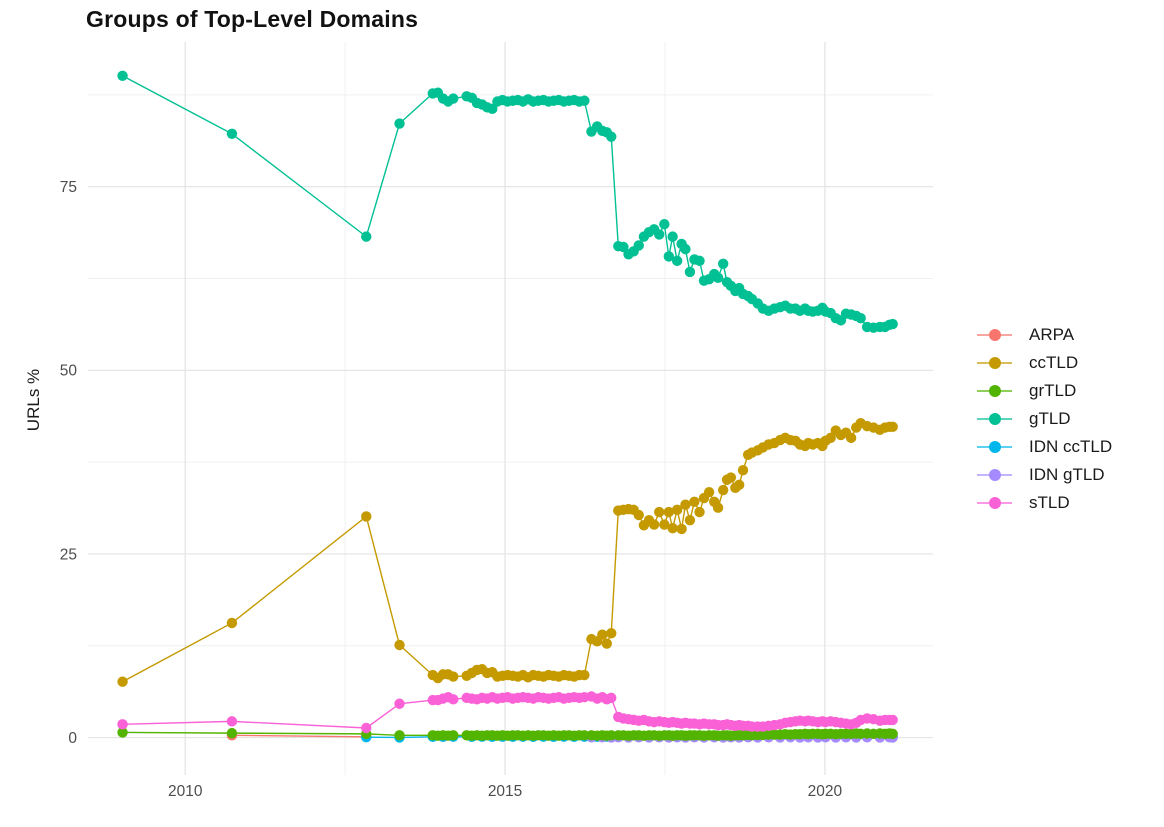  What do you see at coordinates (299, 736) in the screenshot?
I see `series-line-ARPA` at bounding box center [299, 736].